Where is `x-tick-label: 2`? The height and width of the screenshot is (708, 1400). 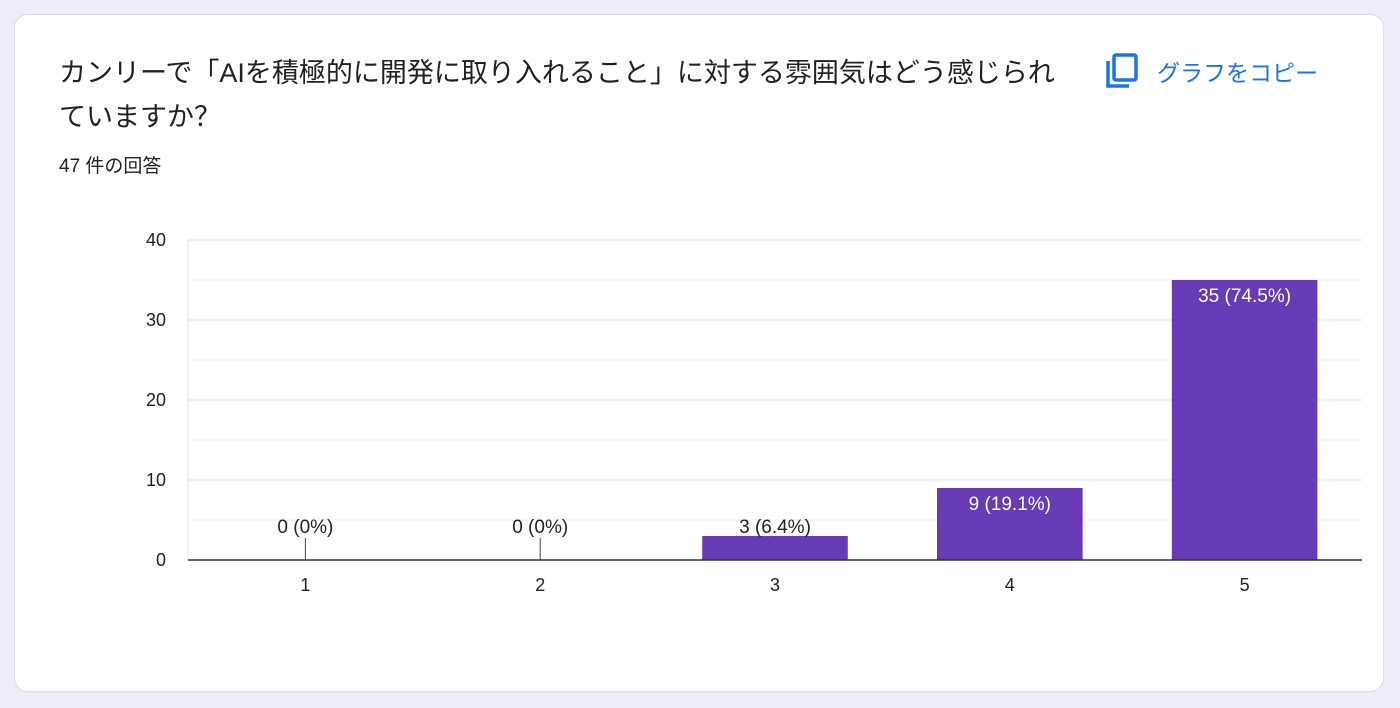
x-tick-label: 2 is located at coordinates (540, 585).